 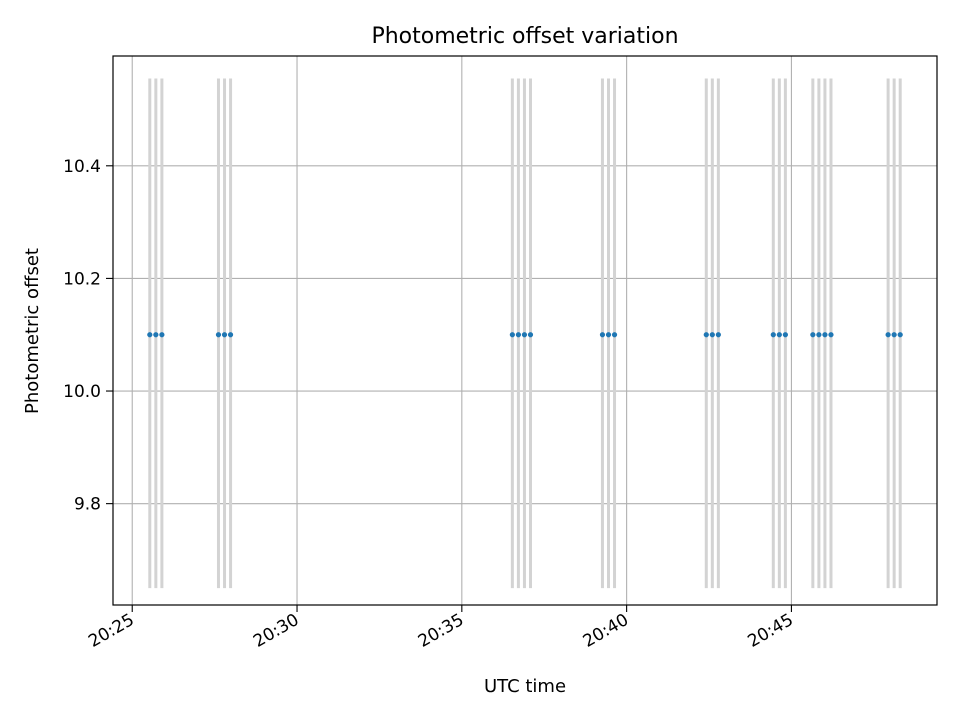 What do you see at coordinates (524, 36) in the screenshot?
I see `chart-title: Photometric offset variation` at bounding box center [524, 36].